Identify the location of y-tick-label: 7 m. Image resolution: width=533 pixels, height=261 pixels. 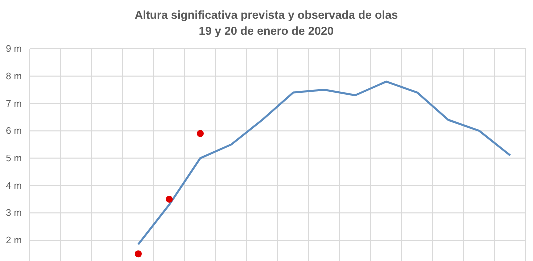
(14, 104).